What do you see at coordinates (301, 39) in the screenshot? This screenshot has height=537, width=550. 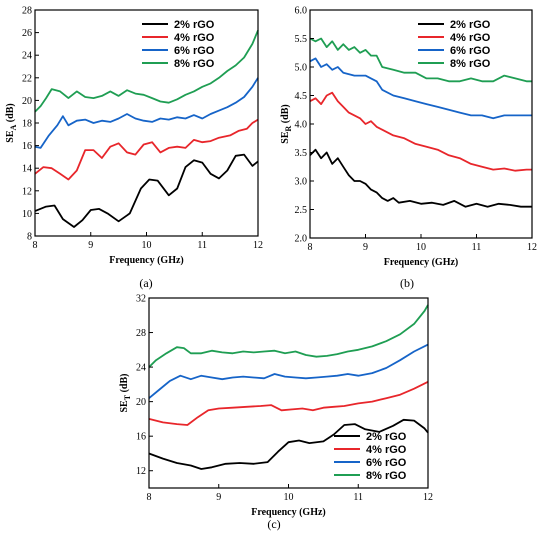 I see `y-tick-label: 5.5` at bounding box center [301, 39].